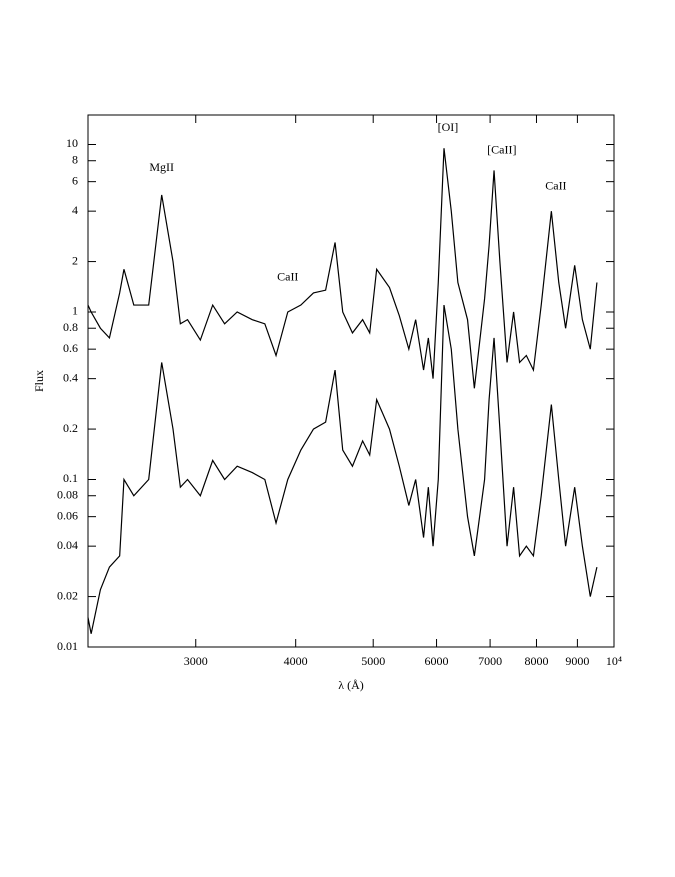  Describe the element at coordinates (350, 685) in the screenshot. I see `x-axis-label: λ (Å)` at that location.